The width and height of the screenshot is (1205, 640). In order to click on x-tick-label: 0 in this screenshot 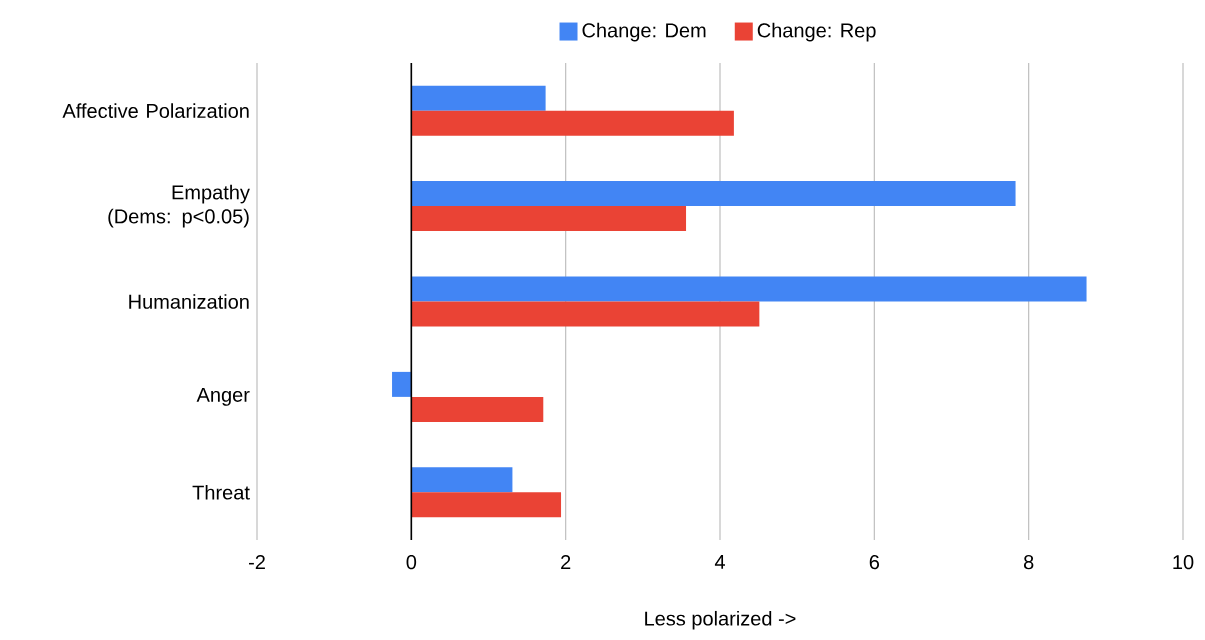, I will do `click(411, 562)`.